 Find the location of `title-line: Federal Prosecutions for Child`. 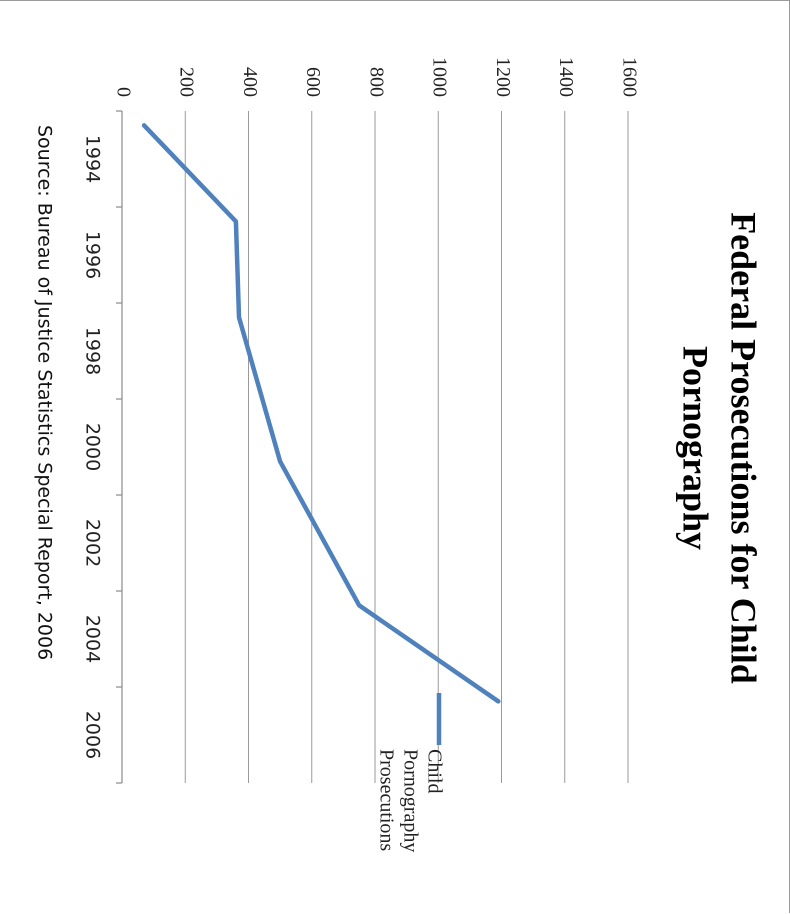

title-line: Federal Prosecutions for Child is located at coordinates (744, 448).